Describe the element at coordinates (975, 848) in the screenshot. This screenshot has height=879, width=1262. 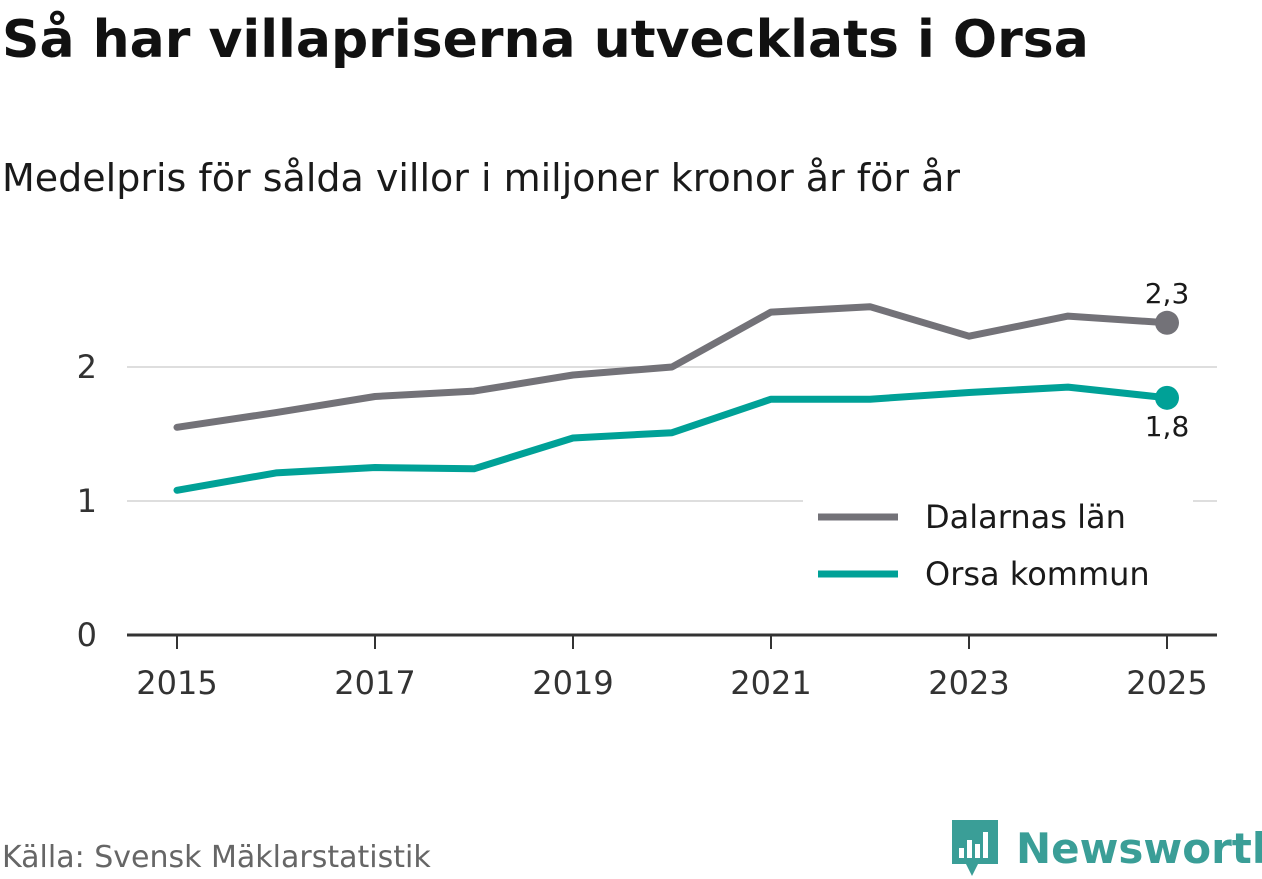
I see `newsworthy-bar-chart-icon` at that location.